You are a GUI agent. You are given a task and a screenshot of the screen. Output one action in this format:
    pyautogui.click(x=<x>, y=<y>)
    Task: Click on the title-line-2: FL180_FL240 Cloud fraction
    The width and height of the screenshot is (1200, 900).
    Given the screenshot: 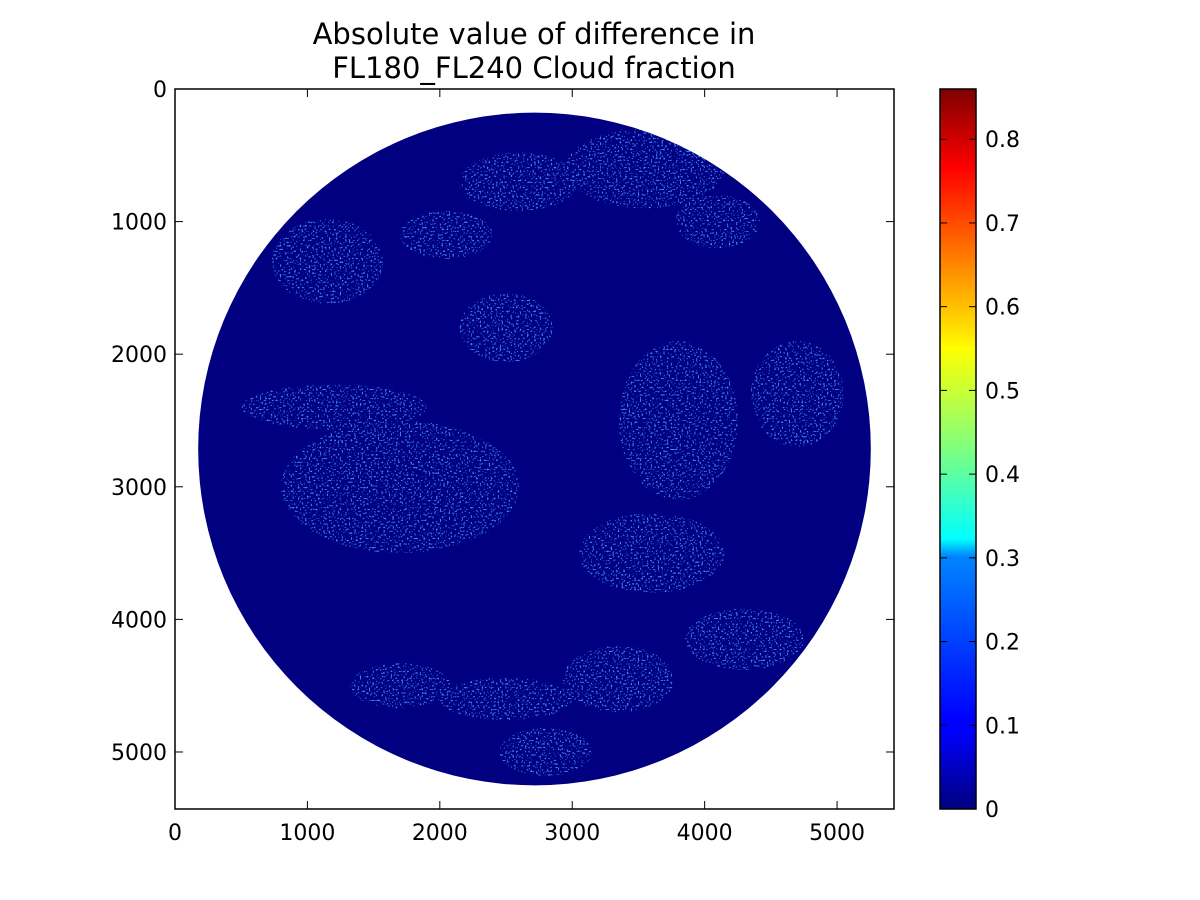 What is the action you would take?
    pyautogui.click(x=534, y=68)
    